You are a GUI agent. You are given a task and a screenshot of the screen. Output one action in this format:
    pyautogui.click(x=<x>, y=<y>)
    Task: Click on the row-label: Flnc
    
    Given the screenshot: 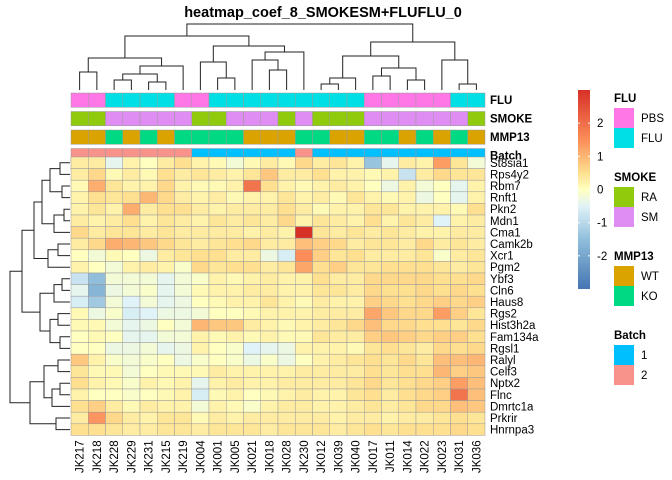 What is the action you would take?
    pyautogui.click(x=501, y=396)
    